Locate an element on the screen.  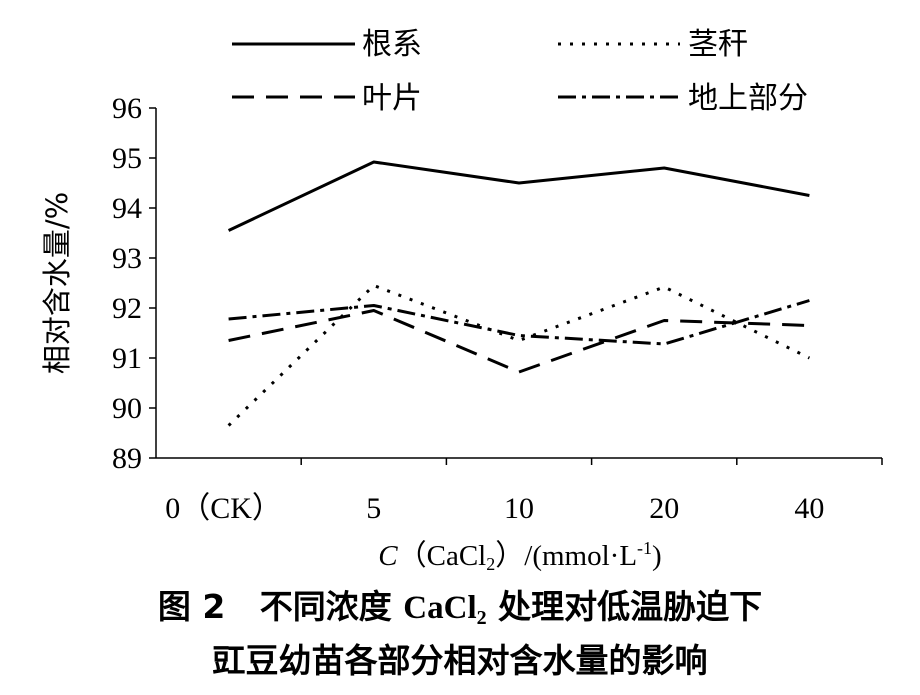
legend-label-aboveground: 地上部分 is located at coordinates (748, 98).